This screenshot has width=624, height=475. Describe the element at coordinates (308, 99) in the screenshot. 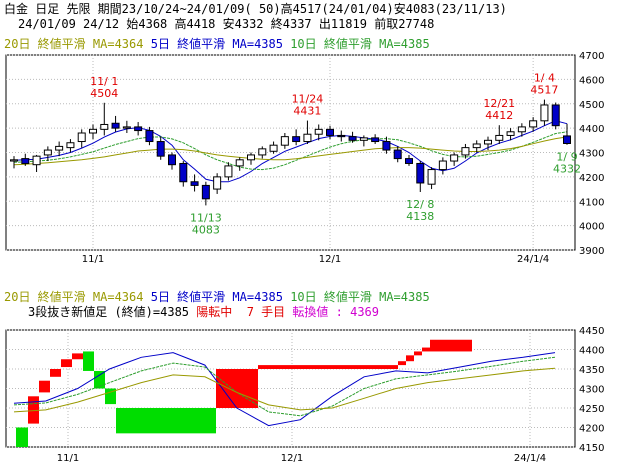

I see `high-annotation-date: 11/24` at that location.